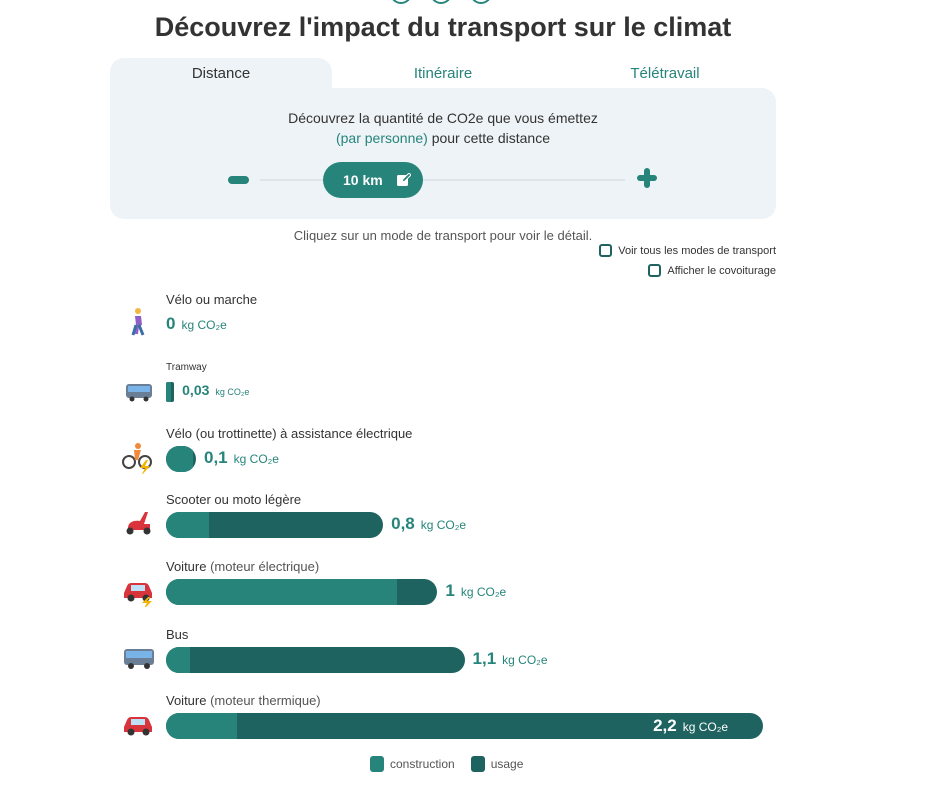 Image resolution: width=940 pixels, height=788 pixels. I want to click on step-indicators, so click(441, 2).